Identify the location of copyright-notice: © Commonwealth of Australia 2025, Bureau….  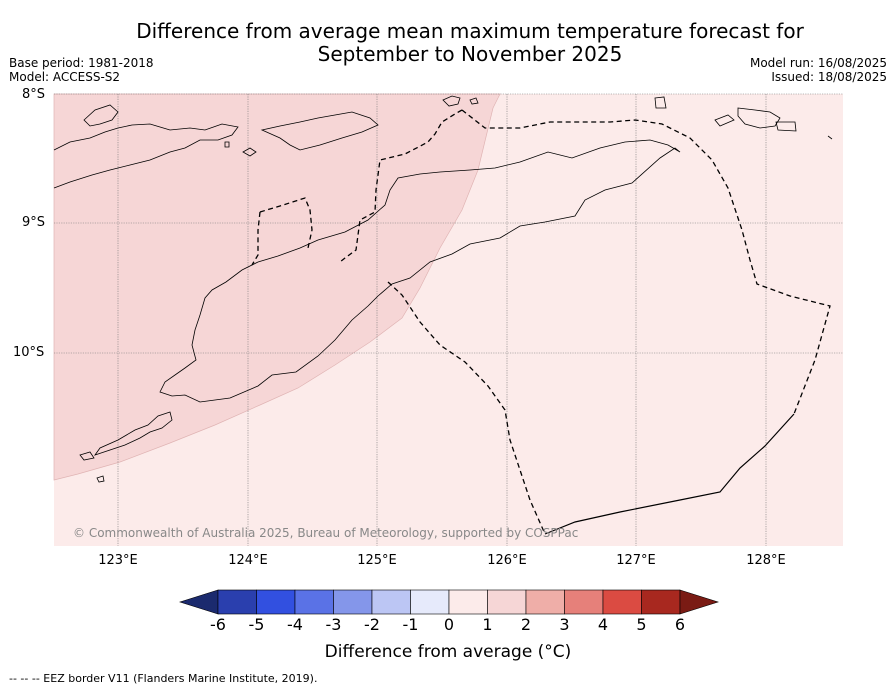
(326, 533).